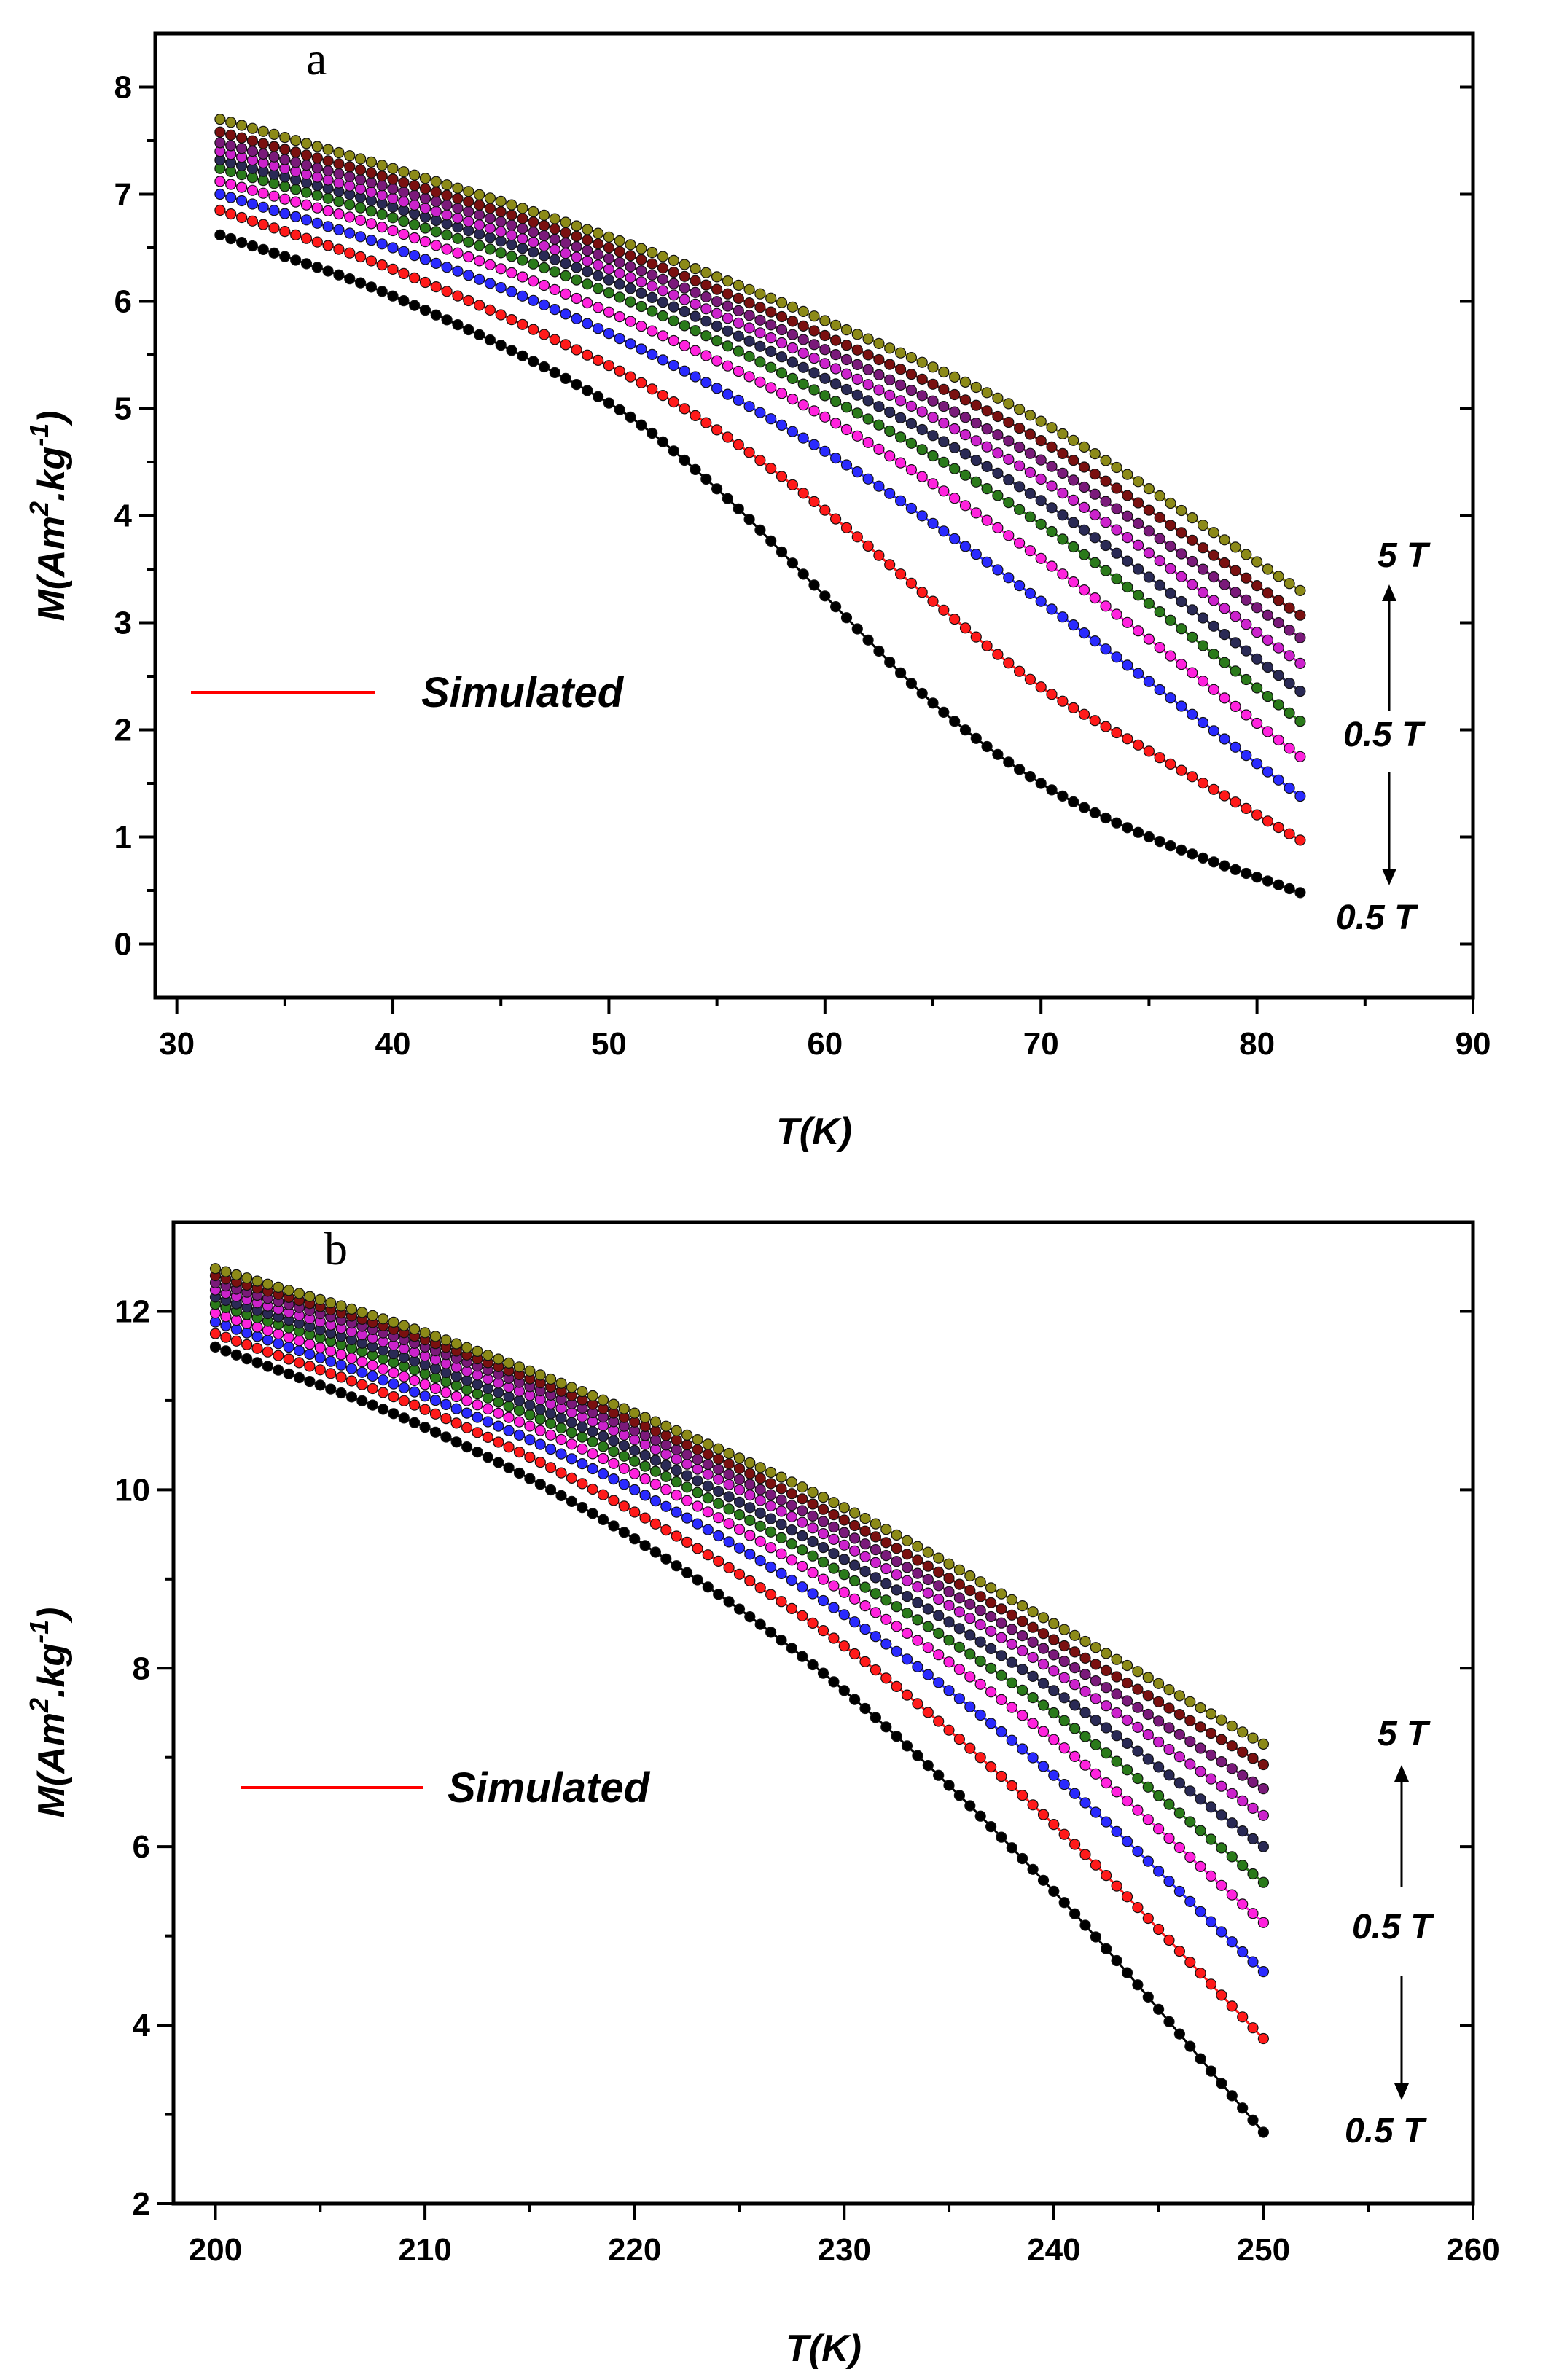  What do you see at coordinates (142, 2025) in the screenshot?
I see `y-tick-label: 4` at bounding box center [142, 2025].